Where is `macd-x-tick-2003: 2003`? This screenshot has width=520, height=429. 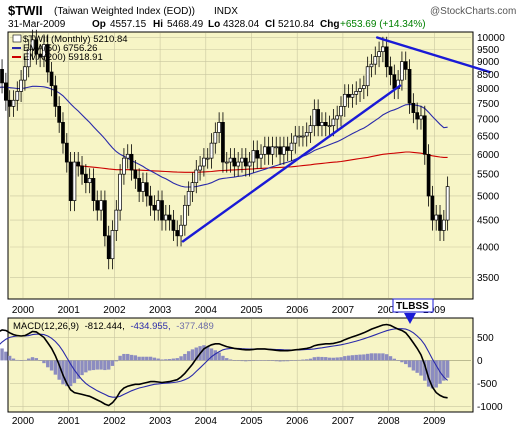
macd-x-tick-2003: 2003 is located at coordinates (160, 421).